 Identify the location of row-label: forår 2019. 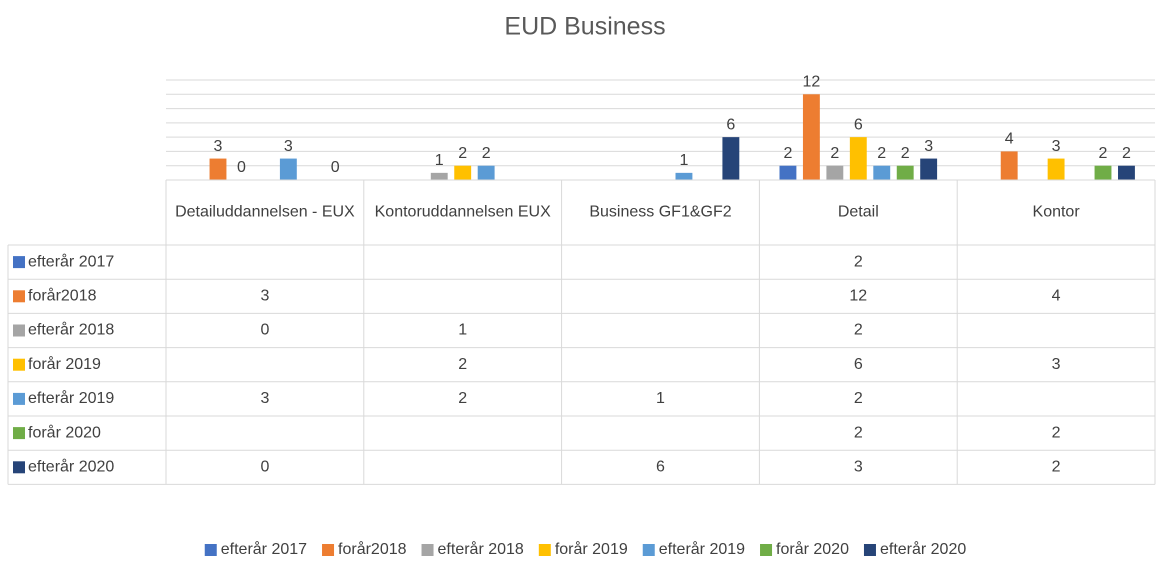
(64, 364).